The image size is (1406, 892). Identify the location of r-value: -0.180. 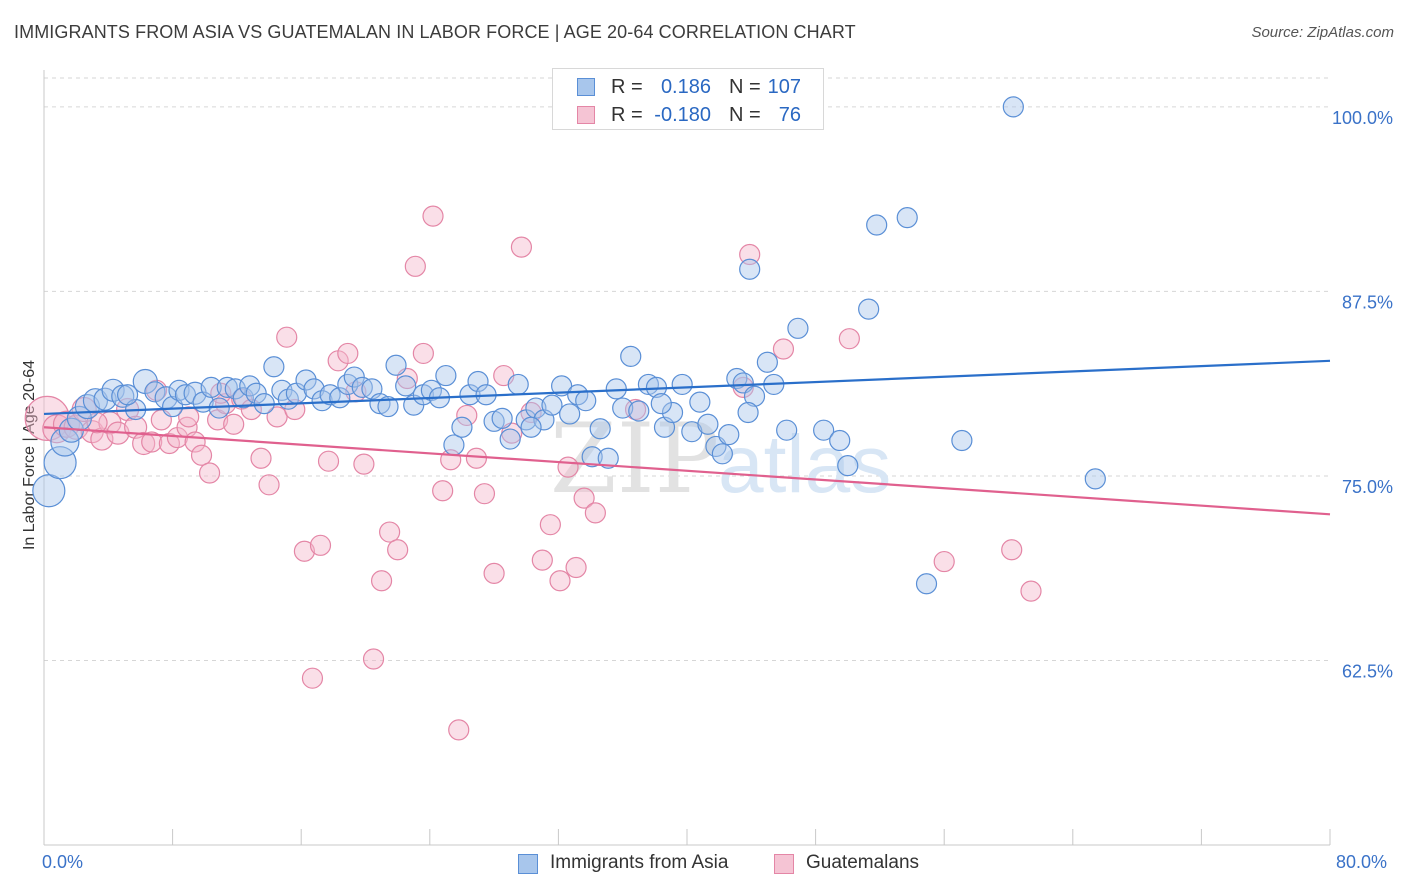
(682, 115).